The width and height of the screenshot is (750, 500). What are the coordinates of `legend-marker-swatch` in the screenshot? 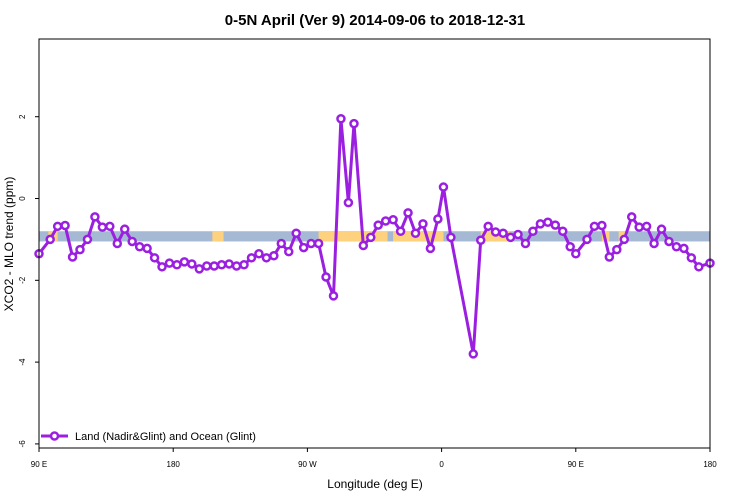 It's located at (54, 436).